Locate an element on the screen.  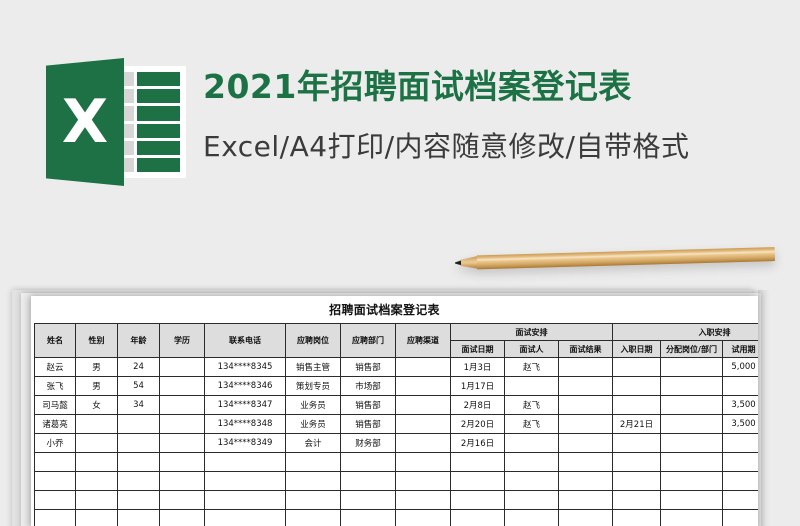
table-cell: 3,500 is located at coordinates (740, 424).